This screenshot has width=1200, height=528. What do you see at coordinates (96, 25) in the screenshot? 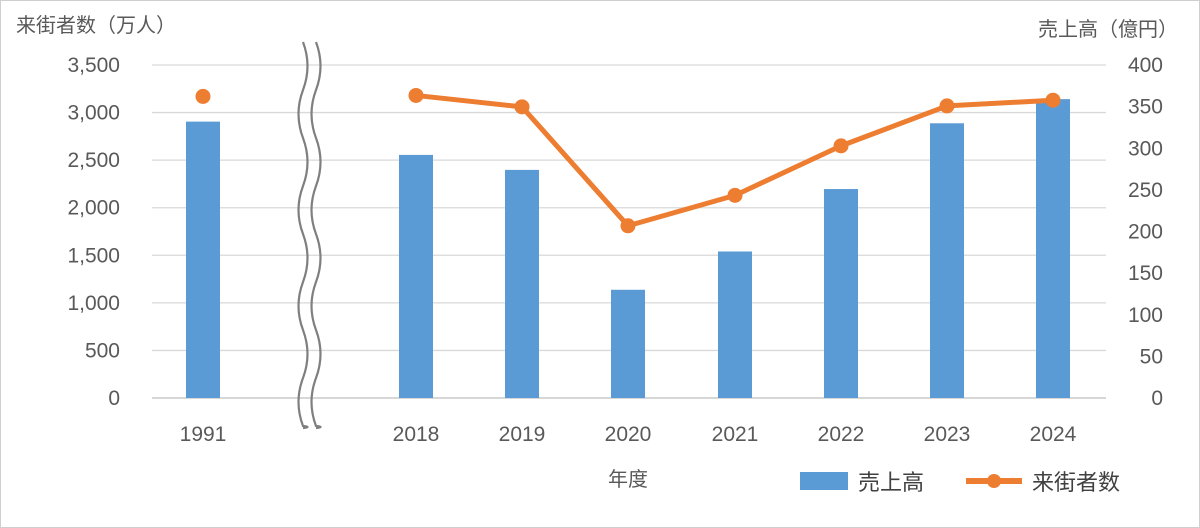
I see `y-axis-left-title: 来街者数（万人）` at bounding box center [96, 25].